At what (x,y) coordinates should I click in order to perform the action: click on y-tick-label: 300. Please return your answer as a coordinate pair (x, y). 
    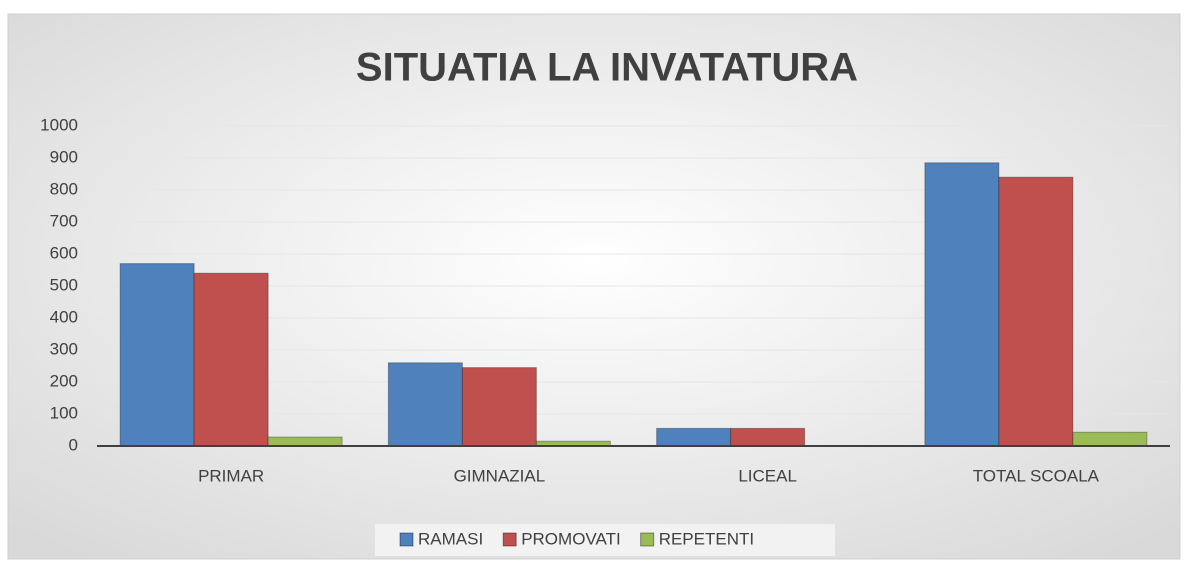
    Looking at the image, I should click on (64, 348).